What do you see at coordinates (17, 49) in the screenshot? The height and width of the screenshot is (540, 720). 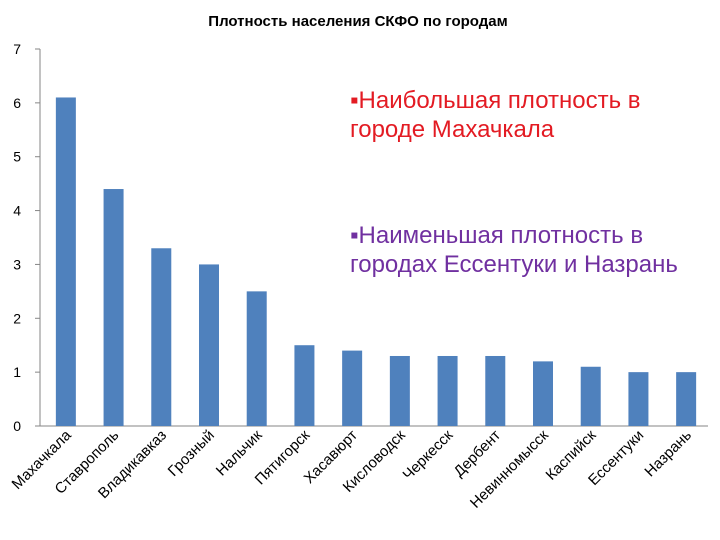 I see `y-tick-label: 7` at bounding box center [17, 49].